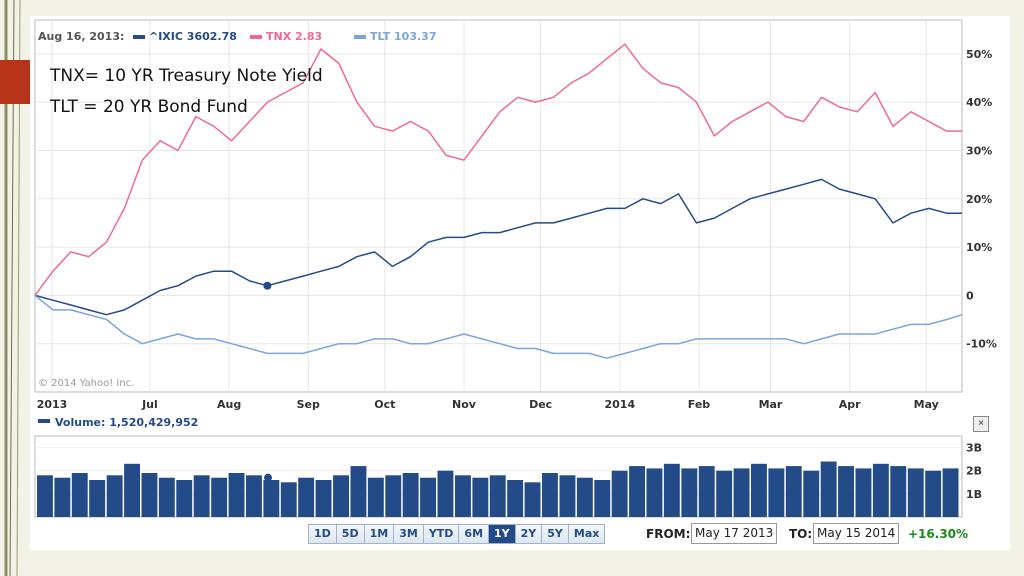  Describe the element at coordinates (555, 534) in the screenshot. I see `range-button-5y: 5Y` at that location.